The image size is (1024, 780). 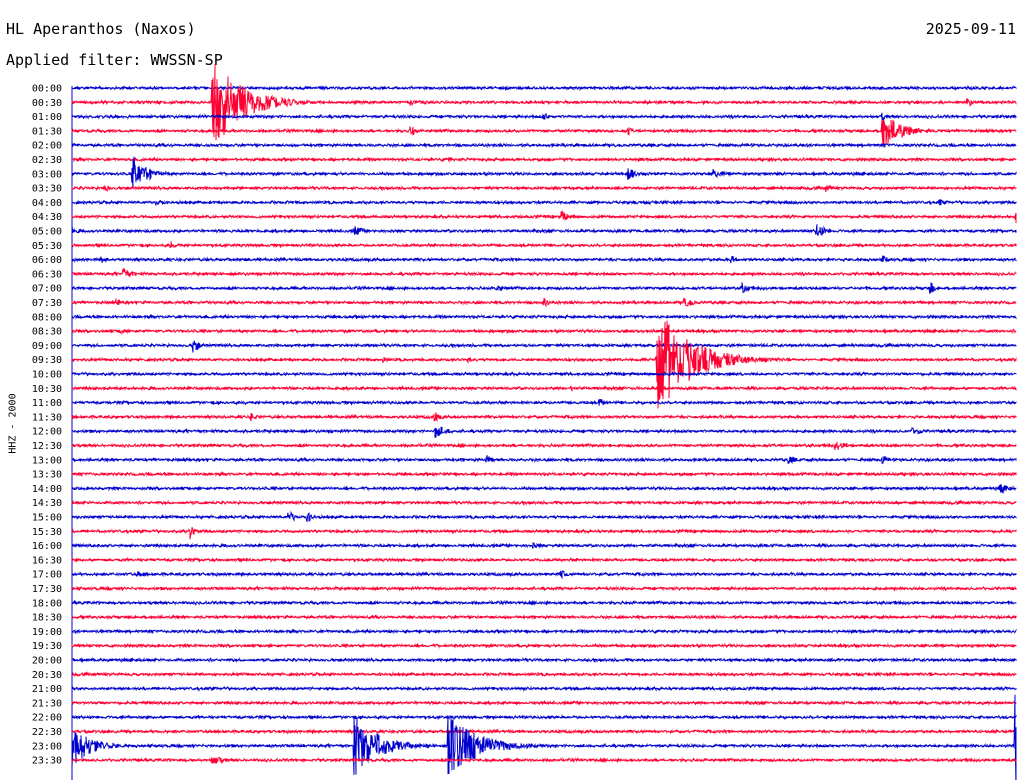 I want to click on row-label-0400: 04:00, so click(x=47, y=203).